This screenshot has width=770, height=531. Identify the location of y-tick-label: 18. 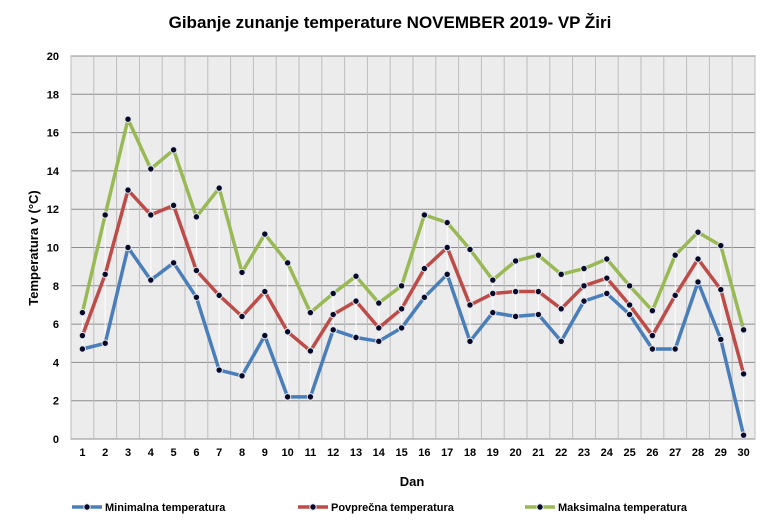
(53, 95).